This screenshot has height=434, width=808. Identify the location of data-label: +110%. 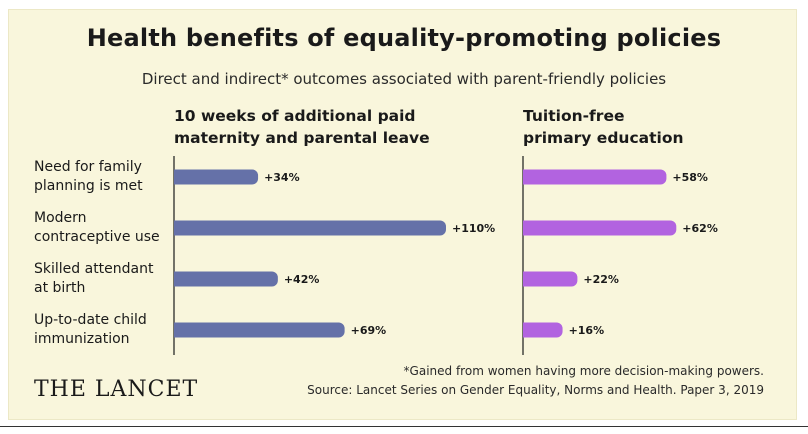
(473, 228).